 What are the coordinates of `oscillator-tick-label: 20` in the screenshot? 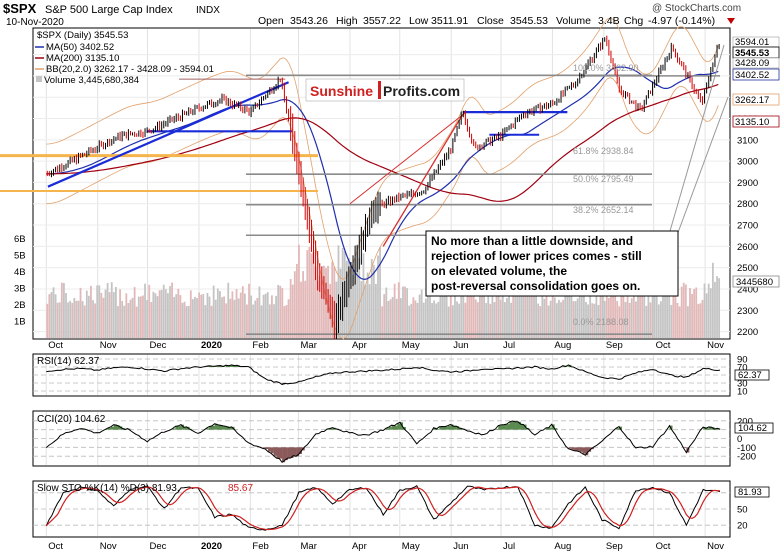 It's located at (742, 526).